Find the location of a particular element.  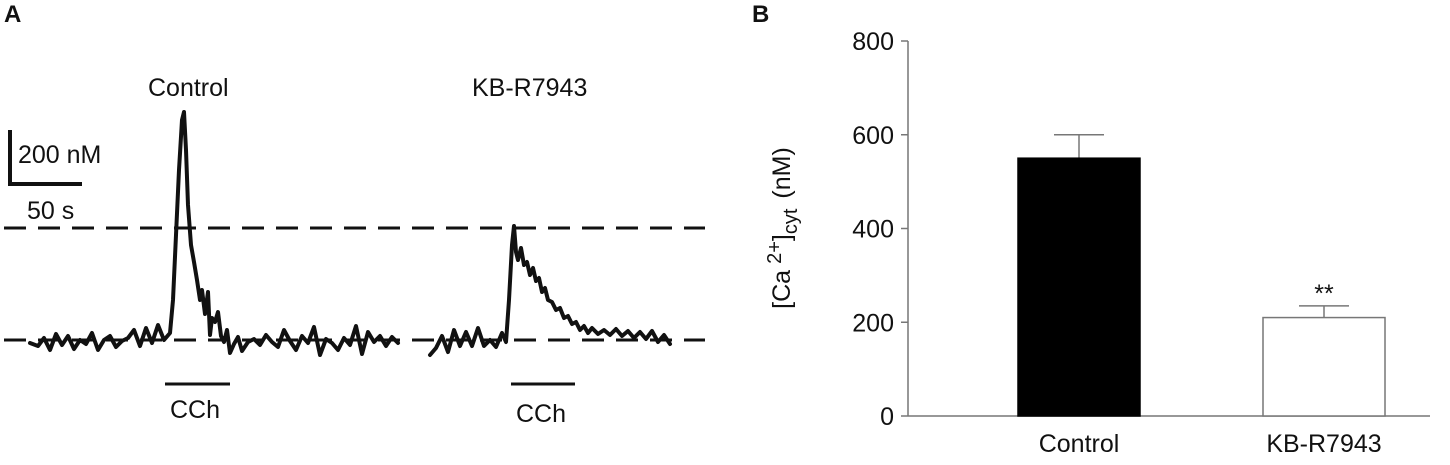

y-axis-label: [Ca 2+]cyt (nM) is located at coordinates (783, 228).